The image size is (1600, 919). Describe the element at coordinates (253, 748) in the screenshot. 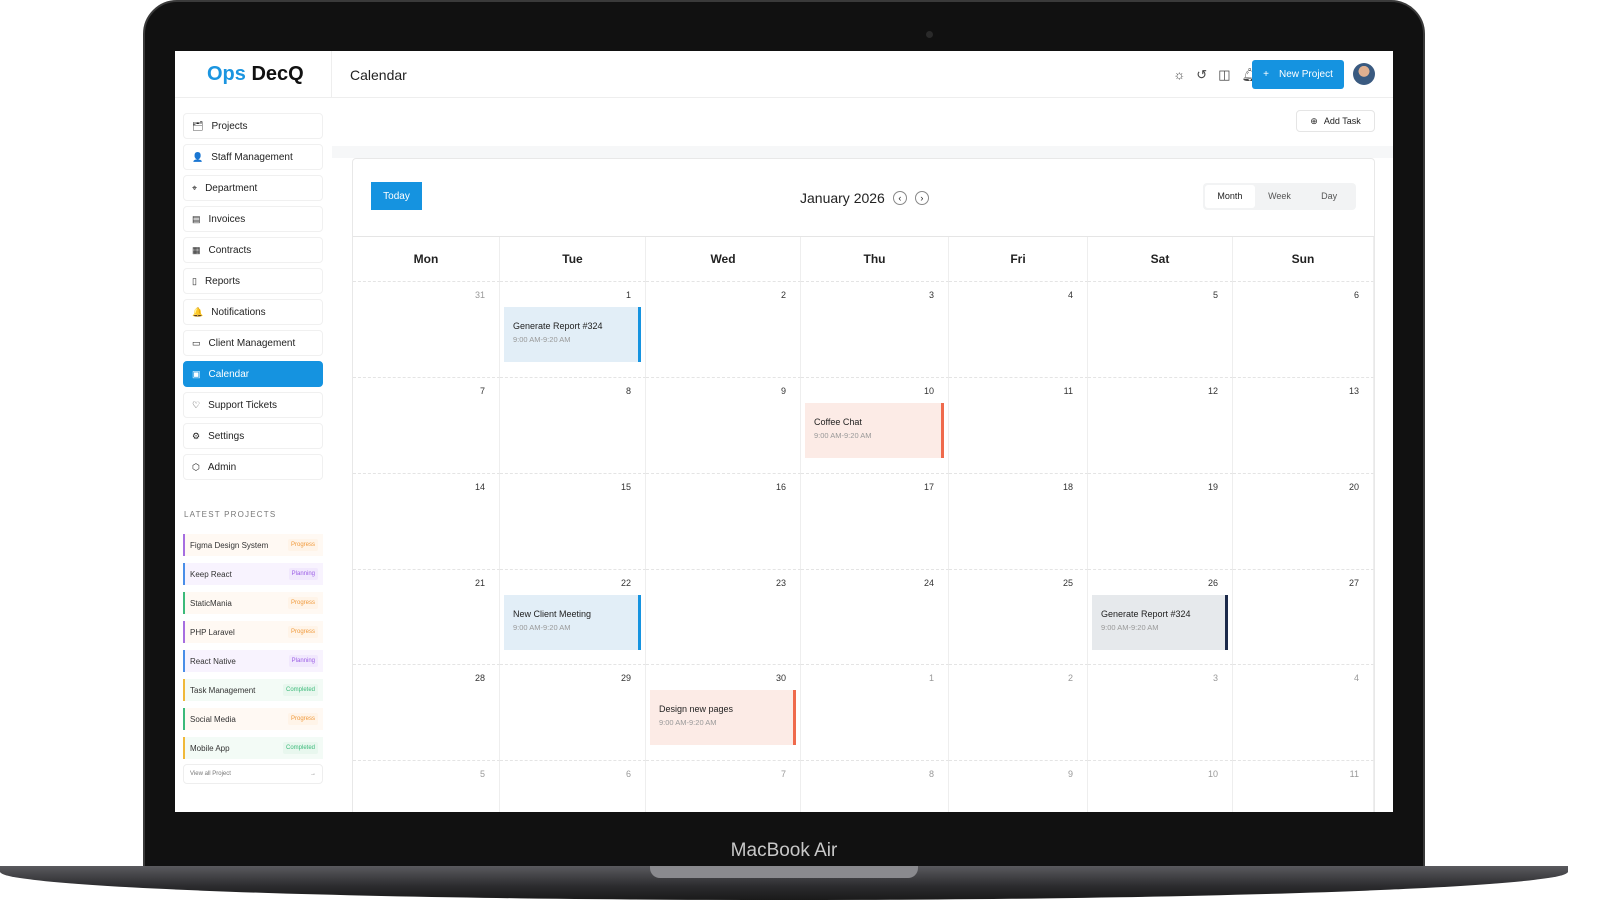

I see `project-item: Mobile App Completed` at that location.